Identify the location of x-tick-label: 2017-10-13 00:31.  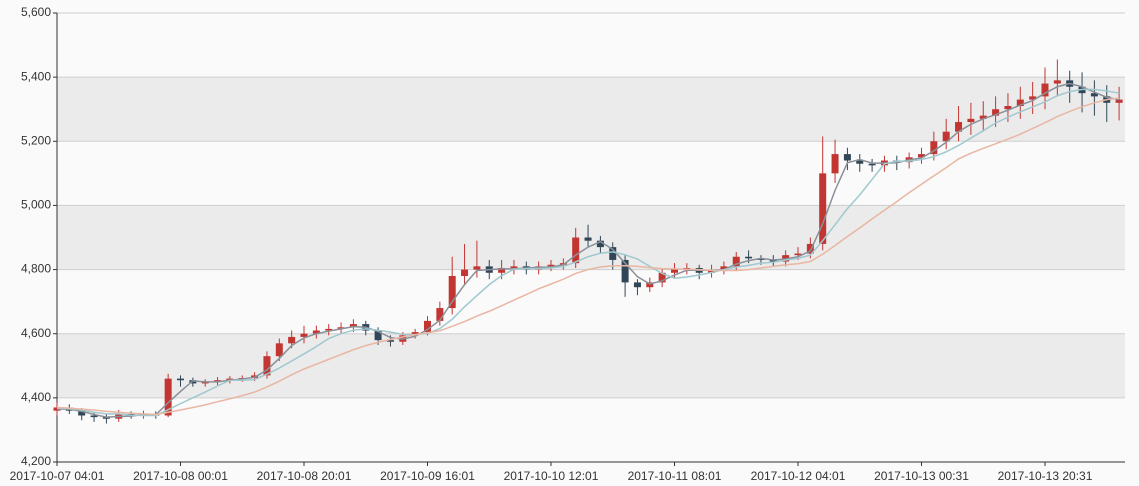
(921, 476).